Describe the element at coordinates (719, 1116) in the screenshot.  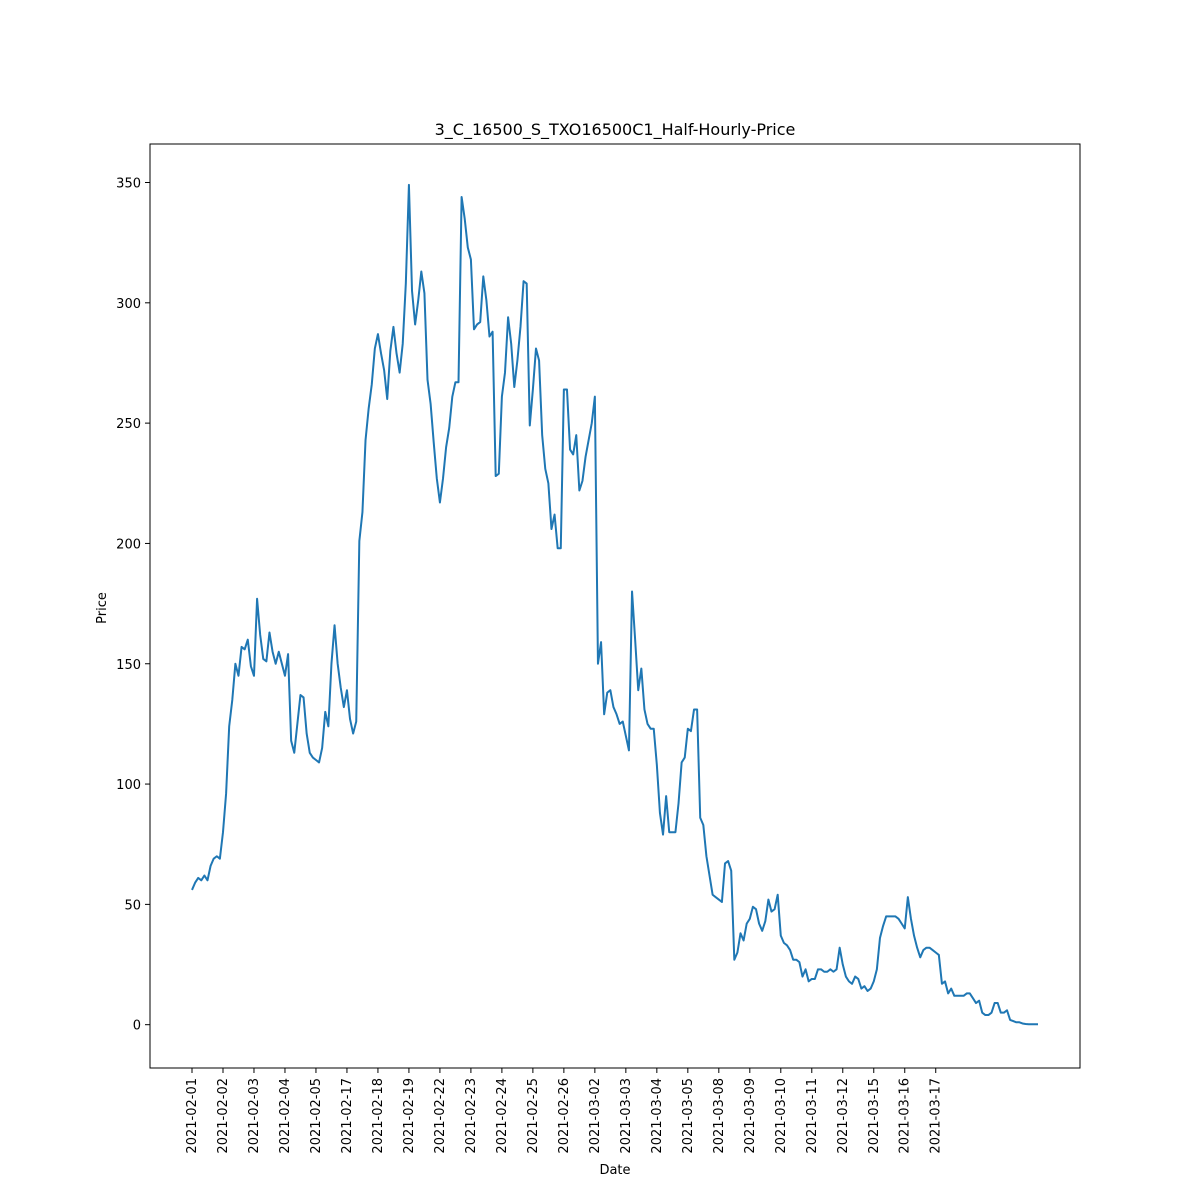
I see `x-tick-label: 2021-03-08` at that location.